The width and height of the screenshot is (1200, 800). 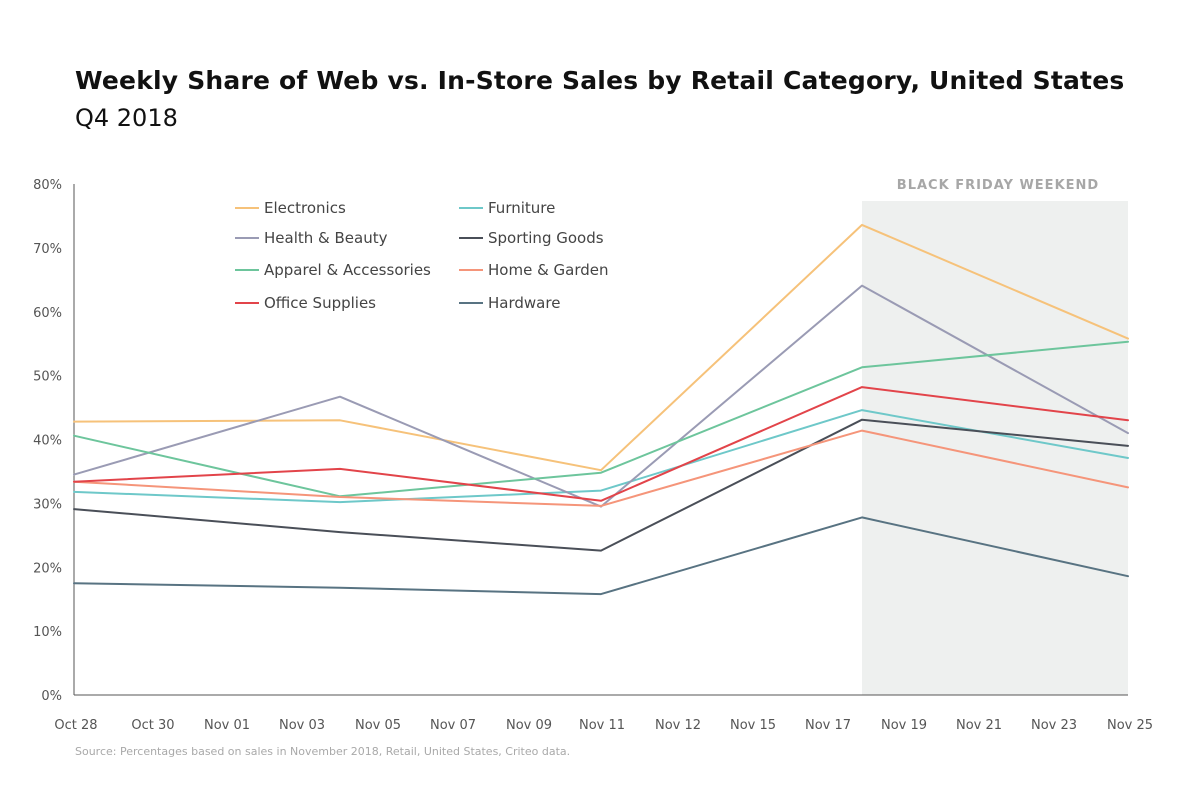 What do you see at coordinates (521, 208) in the screenshot?
I see `legend-label: Furniture` at bounding box center [521, 208].